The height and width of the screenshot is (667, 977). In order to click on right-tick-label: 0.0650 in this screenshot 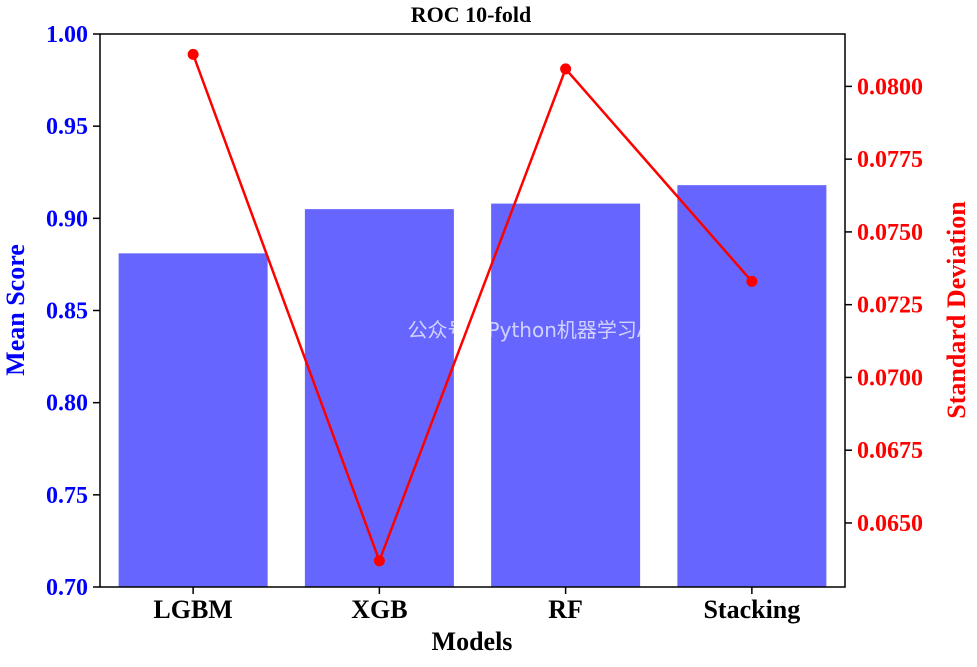, I will do `click(890, 524)`.